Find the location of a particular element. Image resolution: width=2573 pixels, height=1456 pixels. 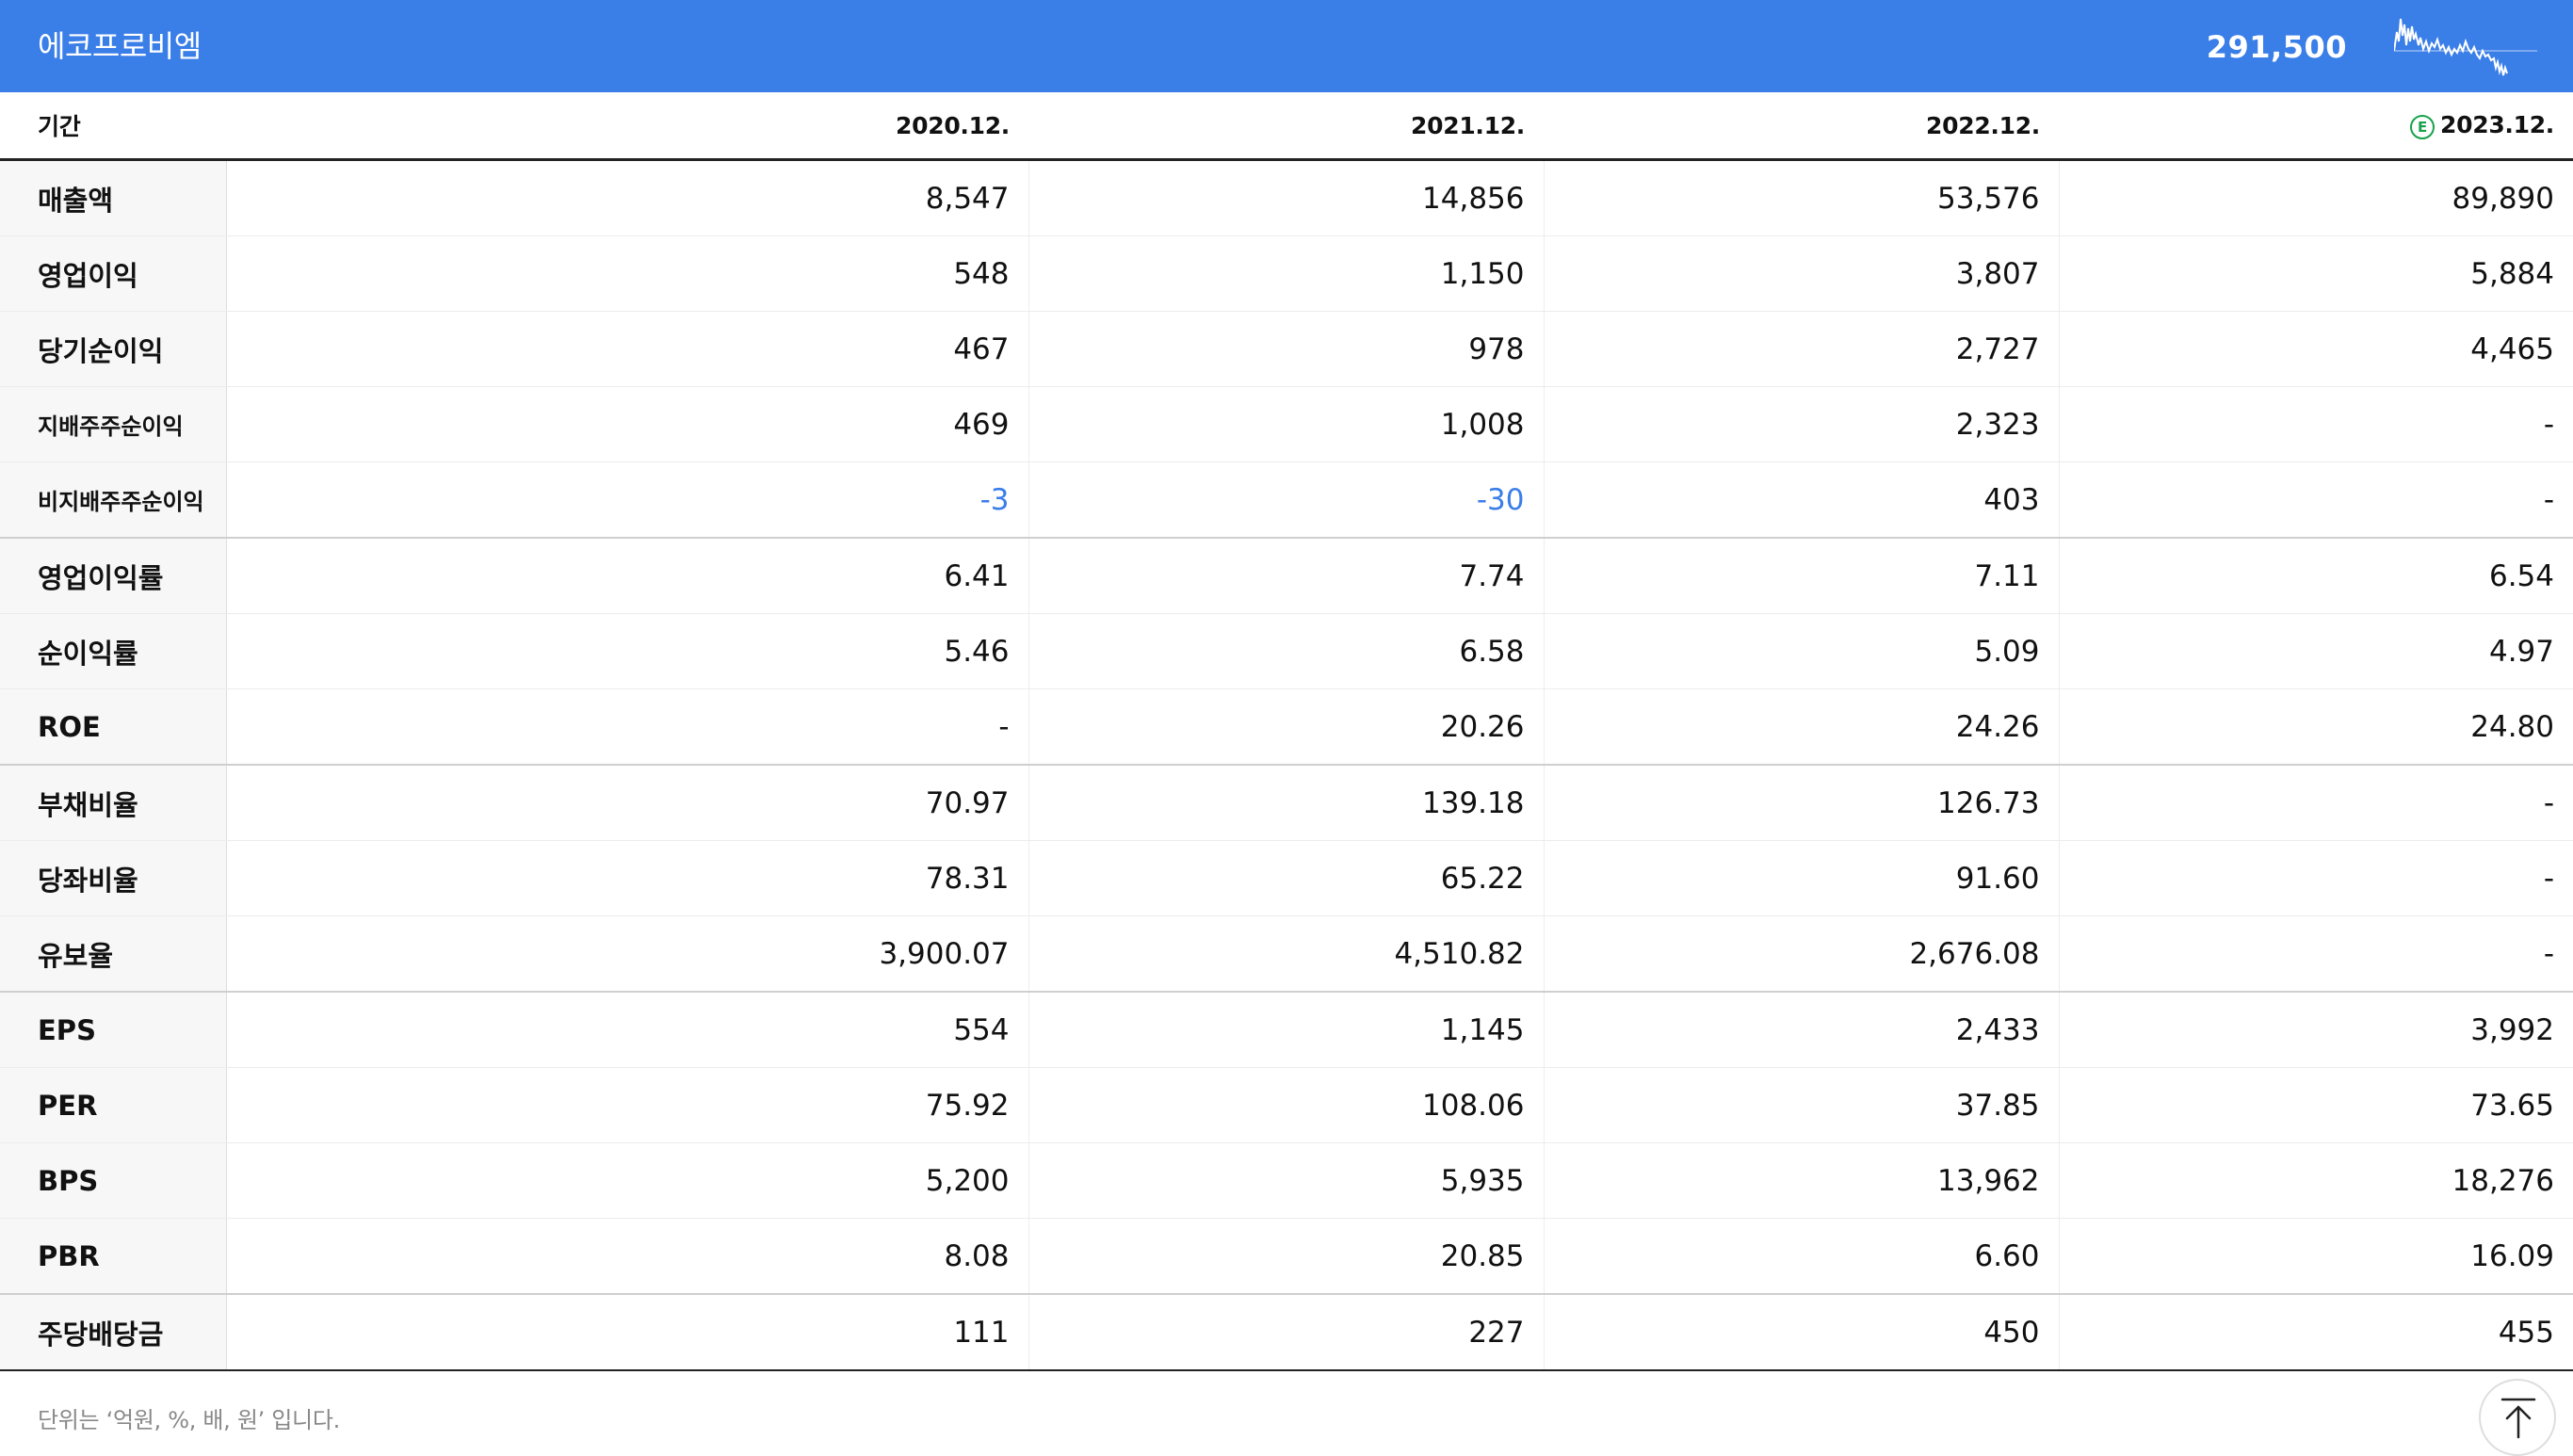

table-cell: 4.97 is located at coordinates (2315, 651).